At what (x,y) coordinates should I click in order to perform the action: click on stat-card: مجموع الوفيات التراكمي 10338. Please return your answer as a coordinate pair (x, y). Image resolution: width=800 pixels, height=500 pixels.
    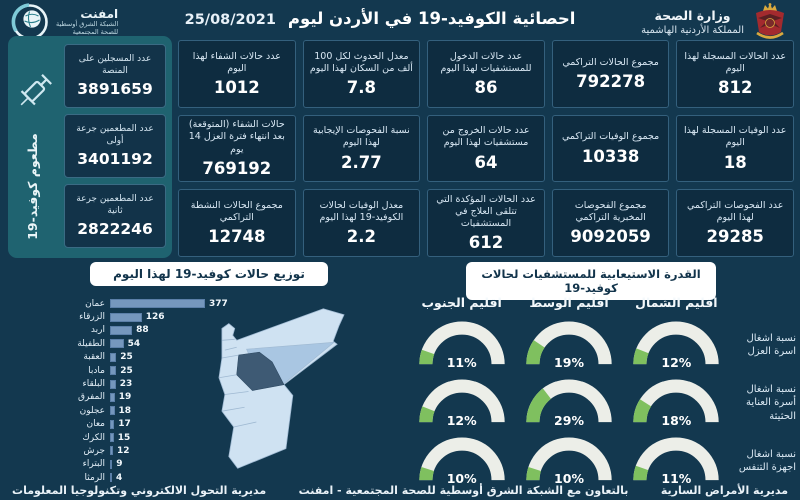
    Looking at the image, I should click on (610, 148).